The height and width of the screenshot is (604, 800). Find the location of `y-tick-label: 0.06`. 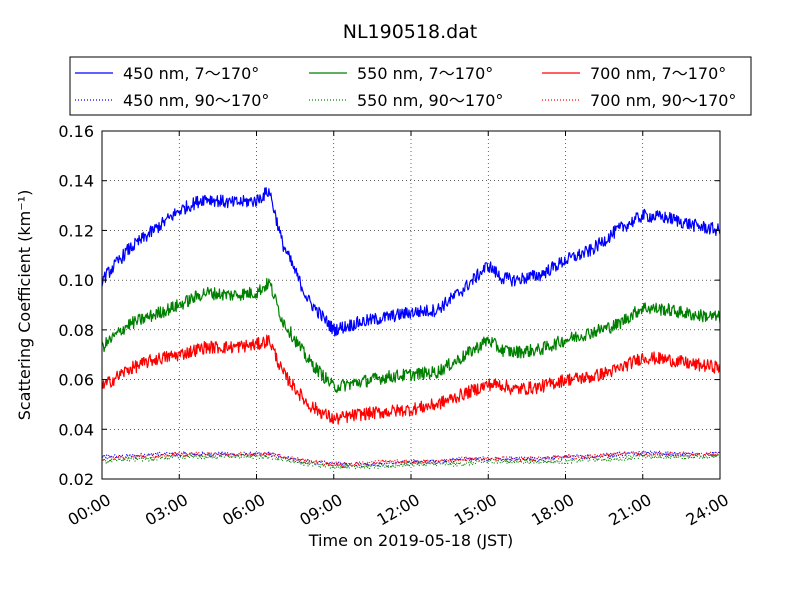

y-tick-label: 0.06 is located at coordinates (76, 380).